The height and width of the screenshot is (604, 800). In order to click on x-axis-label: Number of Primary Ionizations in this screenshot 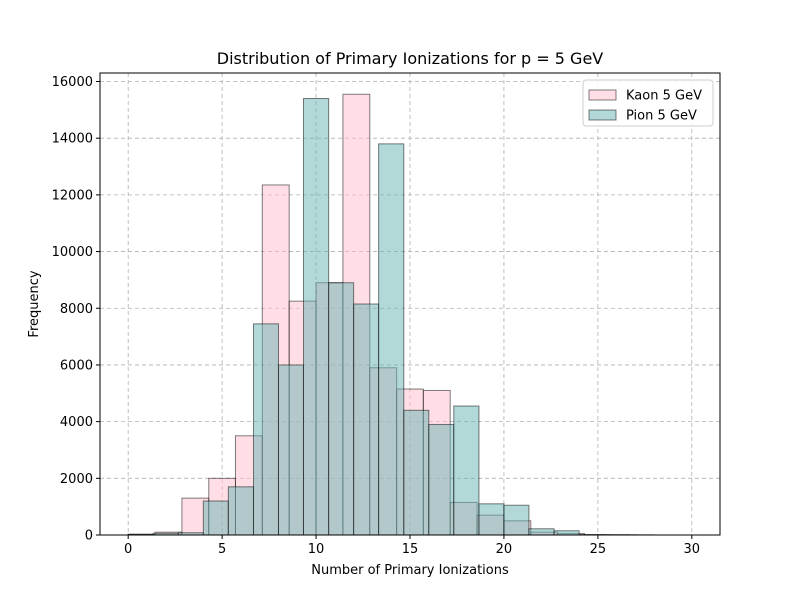, I will do `click(410, 570)`.